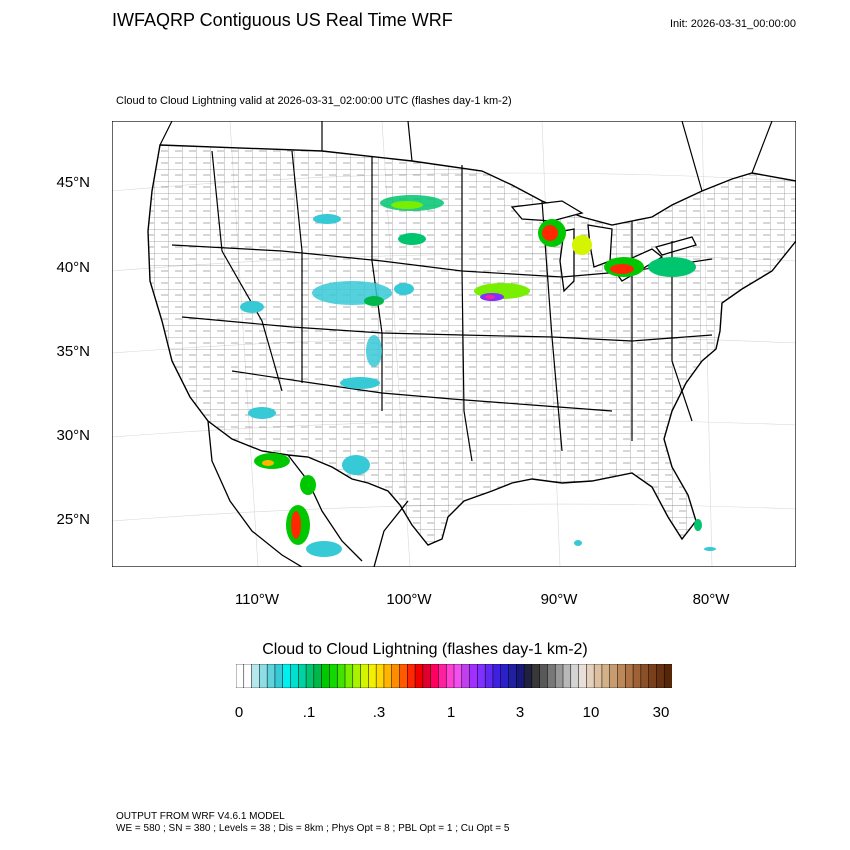 This screenshot has width=850, height=850. What do you see at coordinates (73, 267) in the screenshot?
I see `lat-label-40: 40°N` at bounding box center [73, 267].